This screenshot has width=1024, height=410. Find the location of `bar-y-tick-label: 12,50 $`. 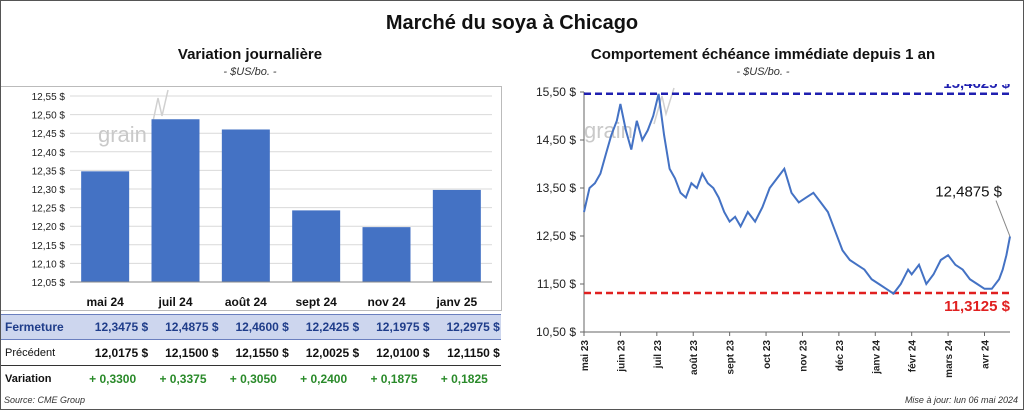

bar-y-tick-label: 12,50 $ is located at coordinates (49, 116).